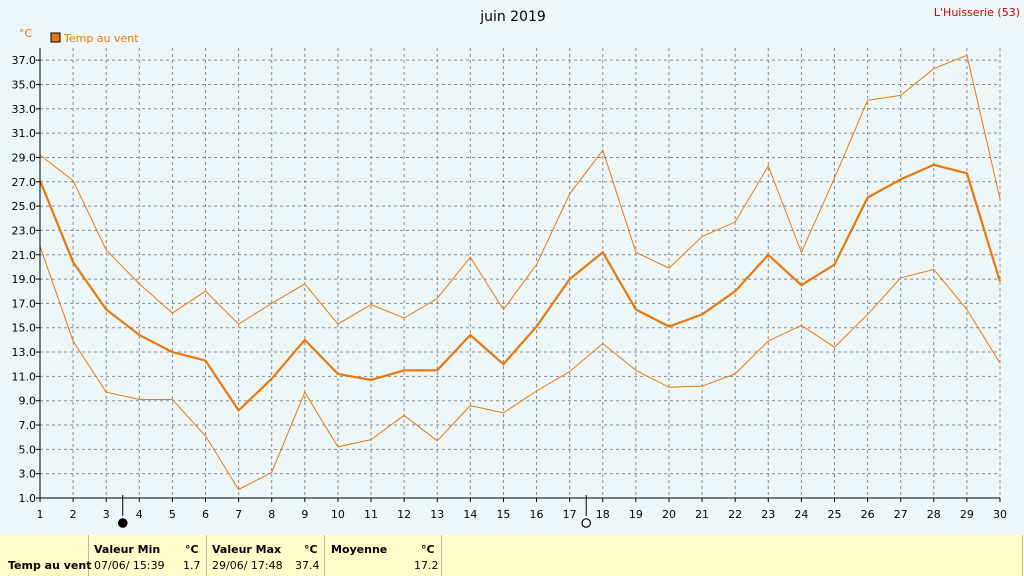 This screenshot has height=576, width=1024. I want to click on x-tick-label: 2, so click(73, 514).